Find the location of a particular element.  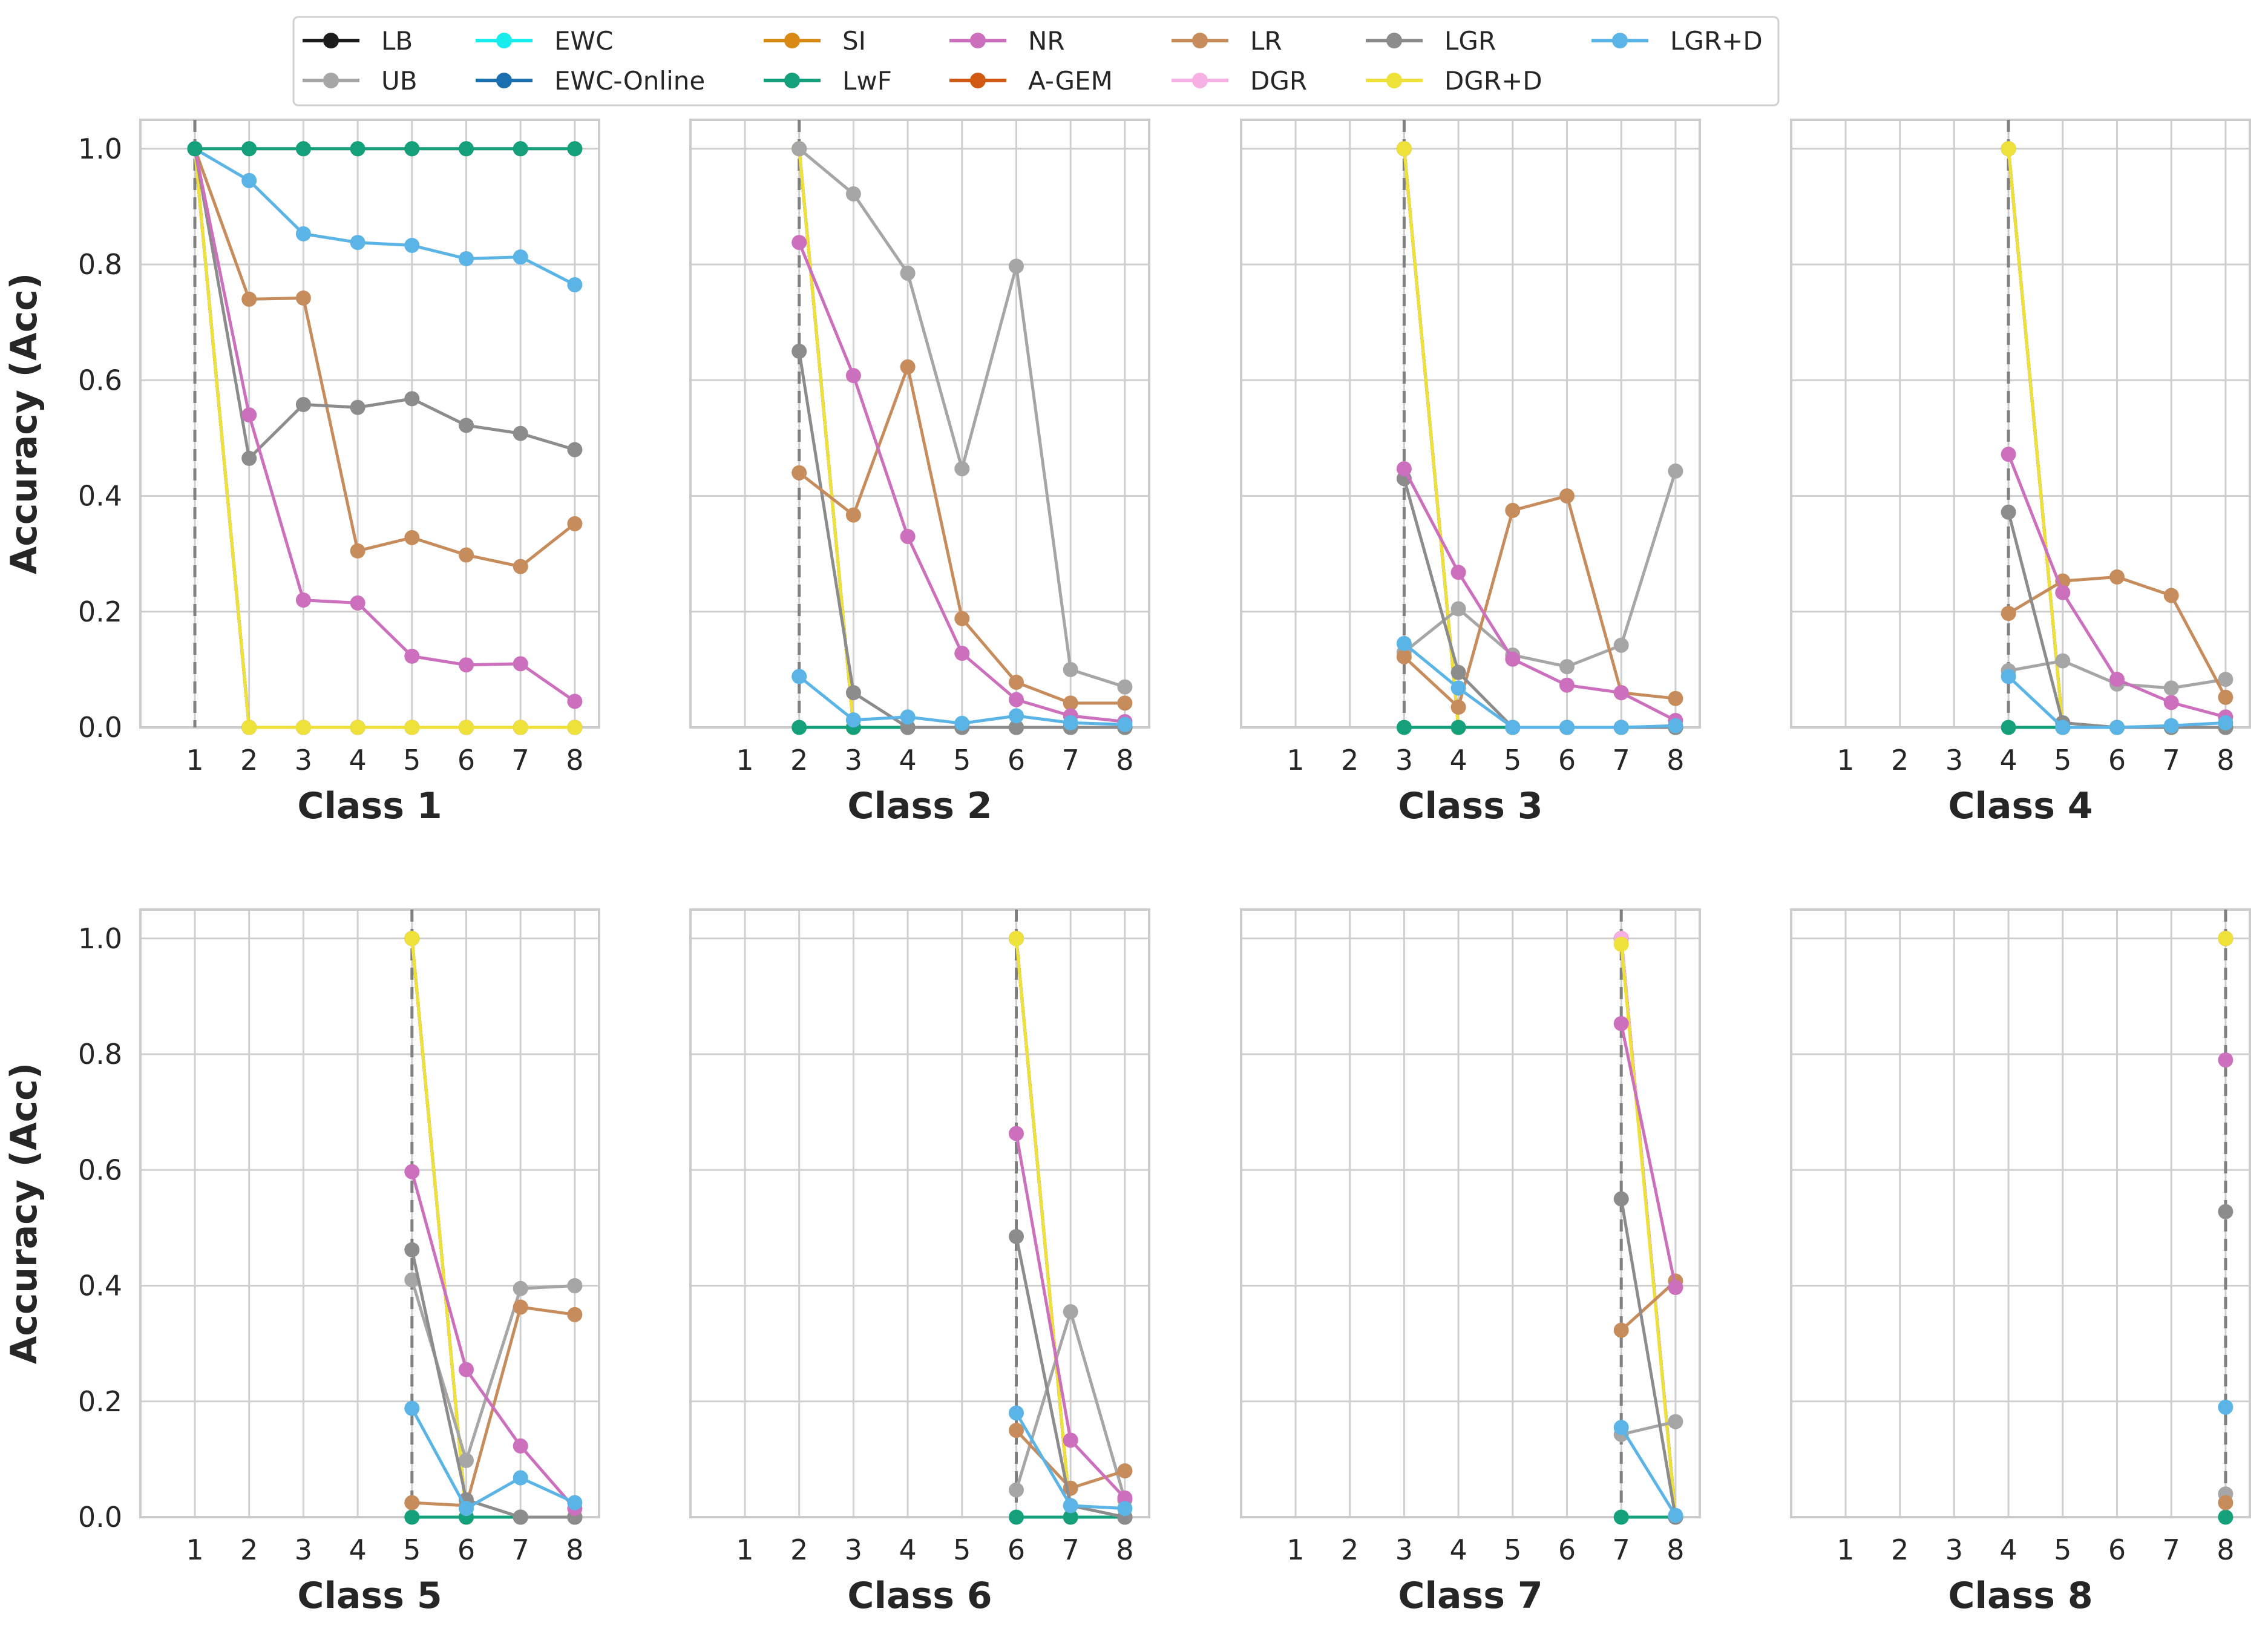

y-tick-label: 0.6 is located at coordinates (100, 1169).